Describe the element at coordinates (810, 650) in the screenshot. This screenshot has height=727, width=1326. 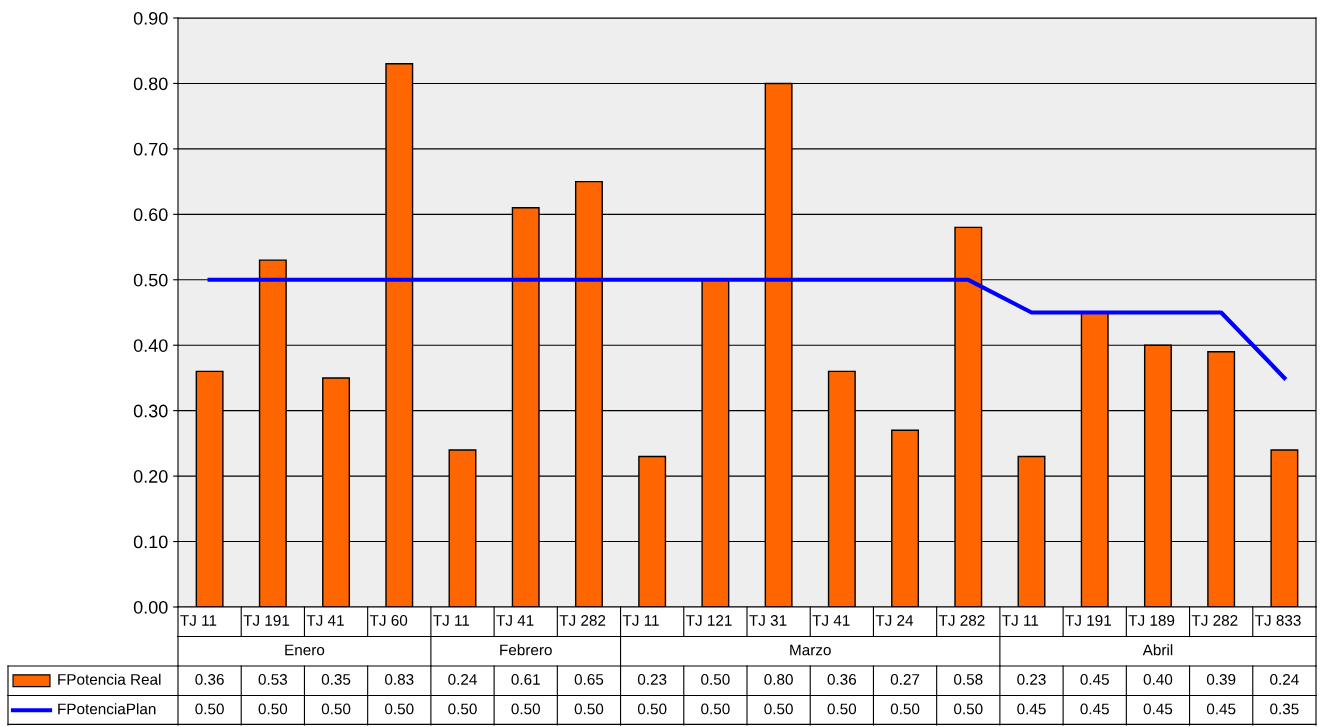
I see `text: Marzo` at that location.